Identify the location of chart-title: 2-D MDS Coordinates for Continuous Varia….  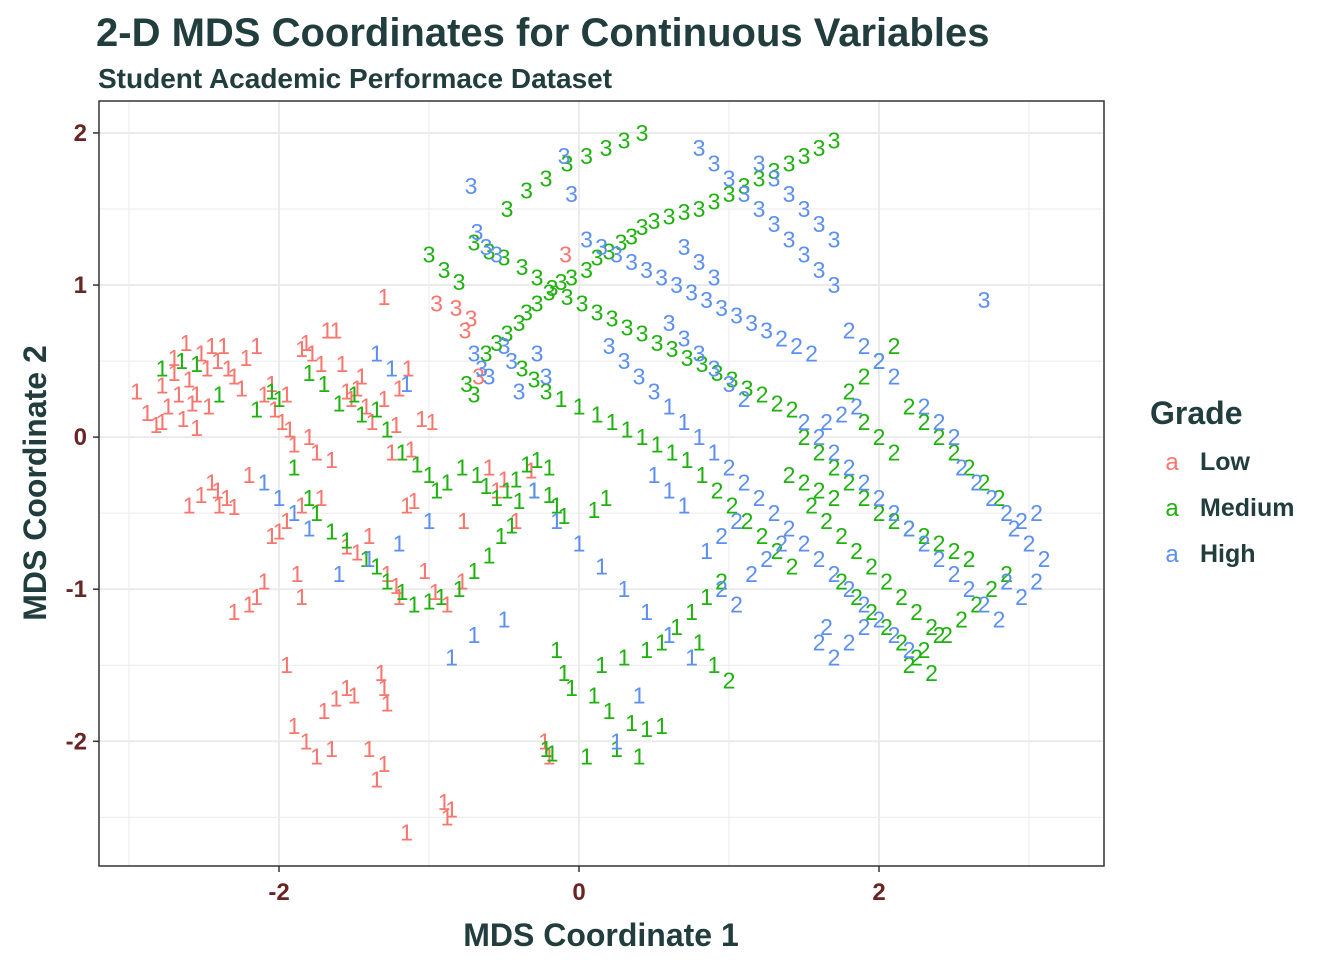
(542, 33).